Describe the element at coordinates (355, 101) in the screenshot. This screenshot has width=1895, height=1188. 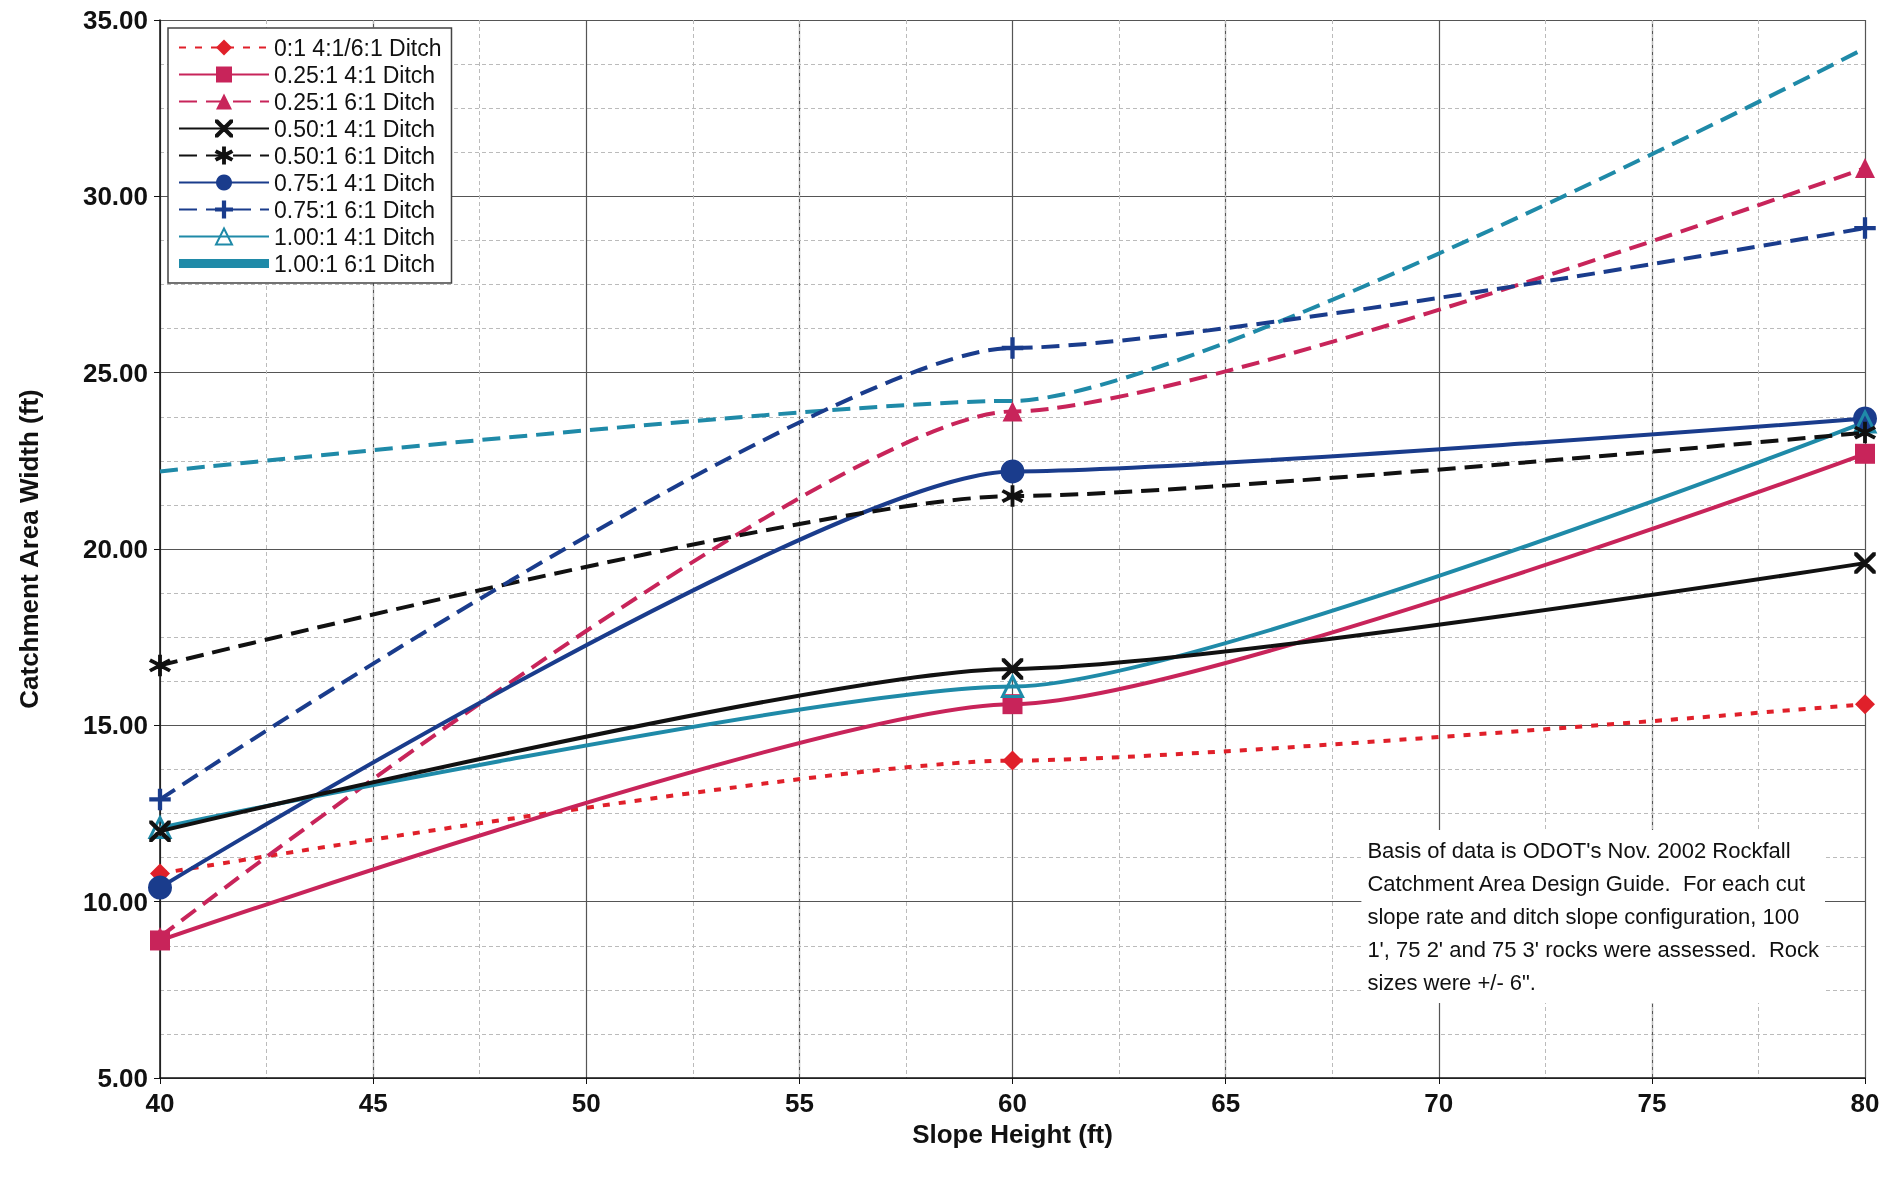
I see `legend-label: 0.25:1 6:1 Ditch` at that location.